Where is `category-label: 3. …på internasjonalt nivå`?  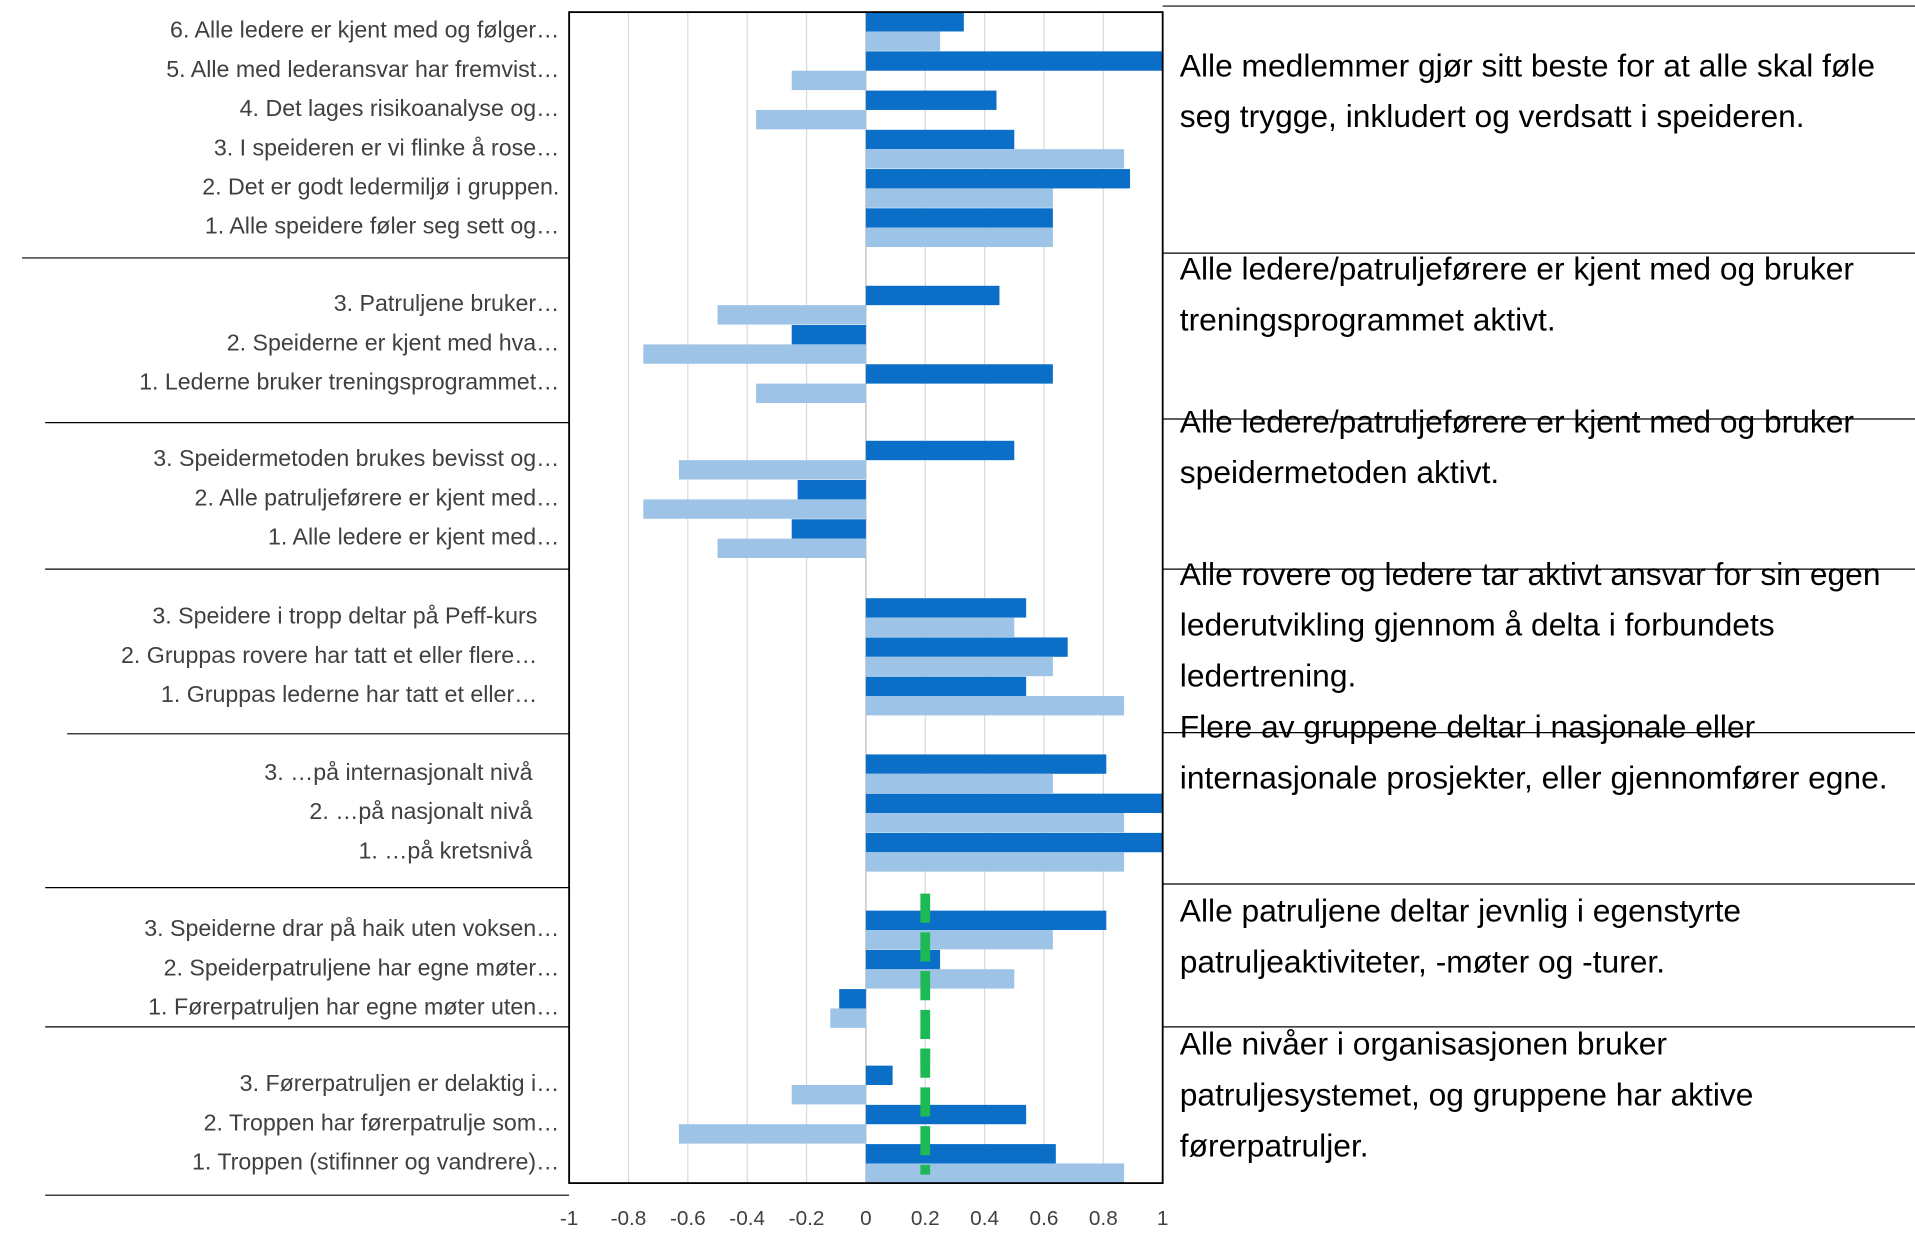 category-label: 3. …på internasjonalt nivå is located at coordinates (398, 772).